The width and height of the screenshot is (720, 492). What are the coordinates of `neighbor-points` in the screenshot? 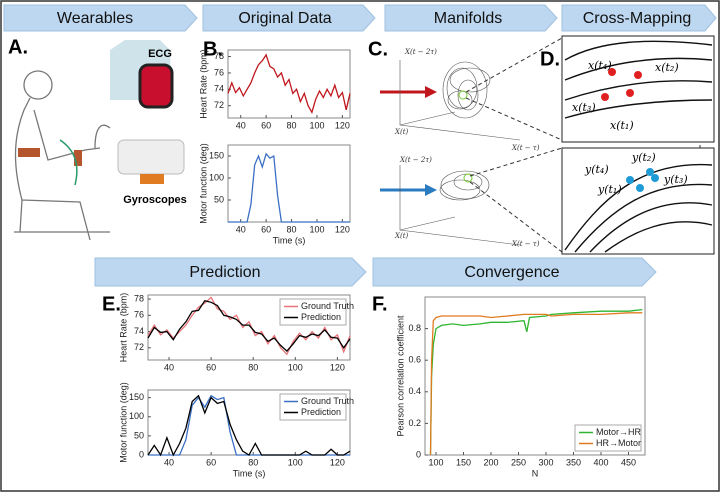 It's located at (642, 180).